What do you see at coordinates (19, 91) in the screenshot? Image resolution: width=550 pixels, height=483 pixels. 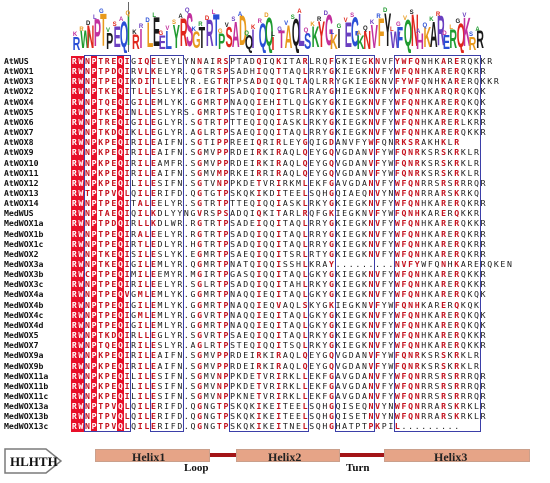 I see `sequence-name: AtWOX2` at bounding box center [19, 91].